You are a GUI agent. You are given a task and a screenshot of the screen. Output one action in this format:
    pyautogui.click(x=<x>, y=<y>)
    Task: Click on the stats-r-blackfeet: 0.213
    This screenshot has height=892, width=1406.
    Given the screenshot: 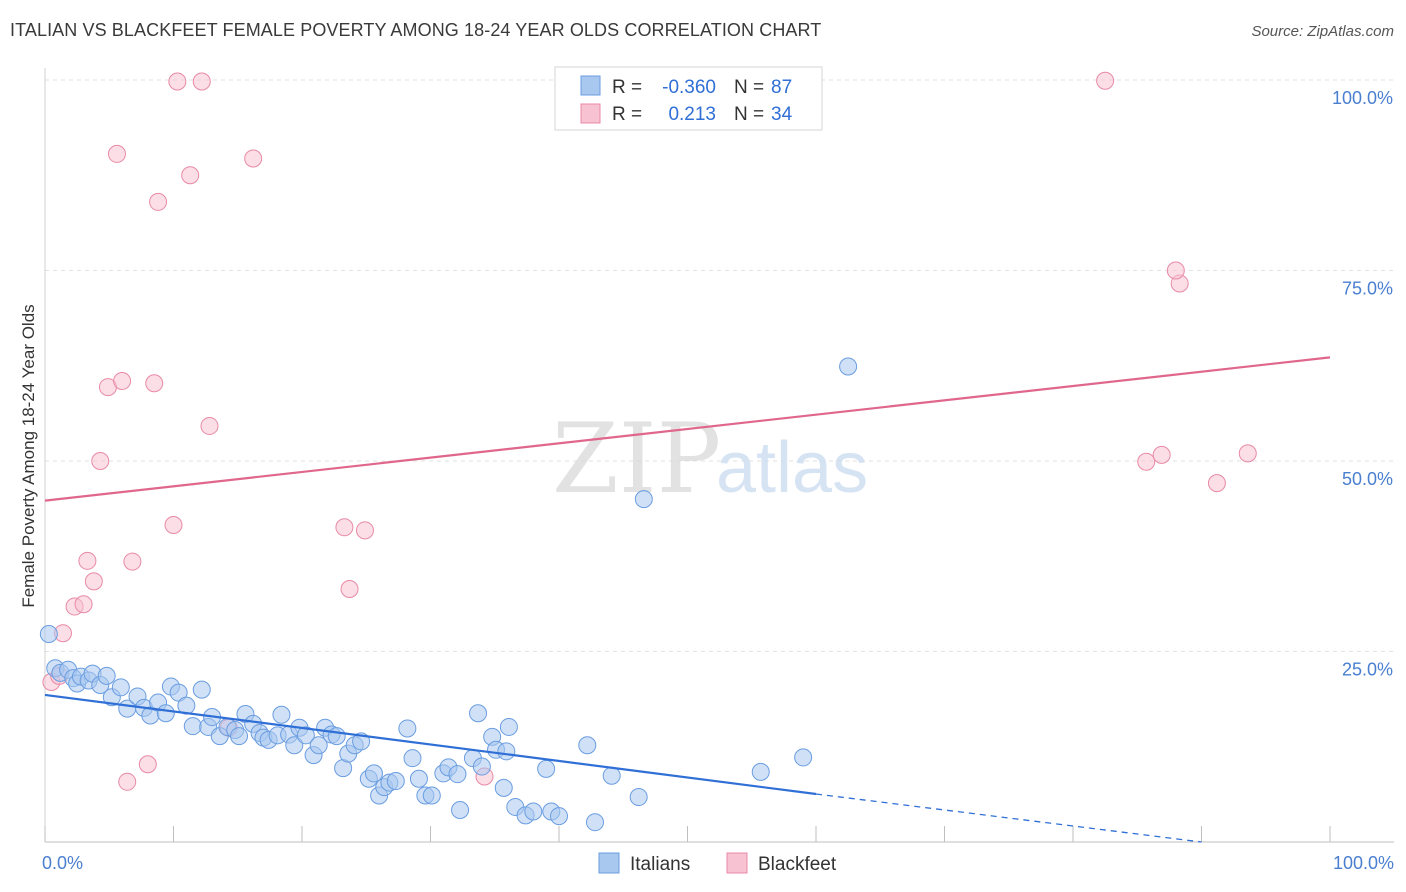 What is the action you would take?
    pyautogui.click(x=692, y=114)
    